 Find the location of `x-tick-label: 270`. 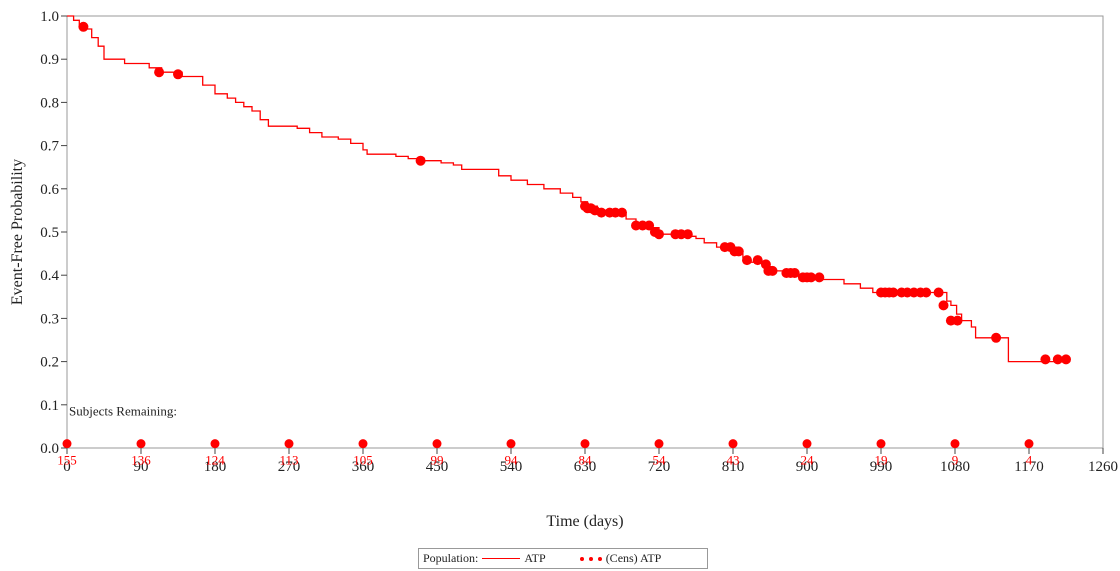

x-tick-label: 270 is located at coordinates (289, 467).